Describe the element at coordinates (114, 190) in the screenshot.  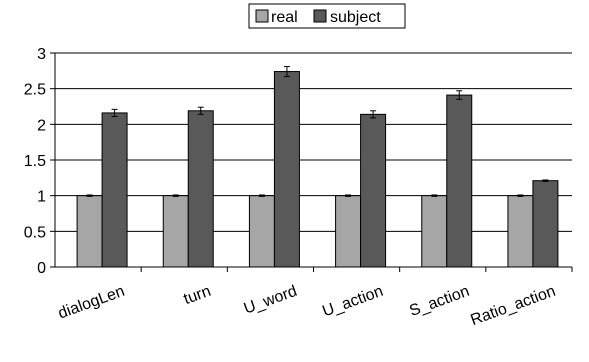
I see `bar-subject-dialogLen` at that location.